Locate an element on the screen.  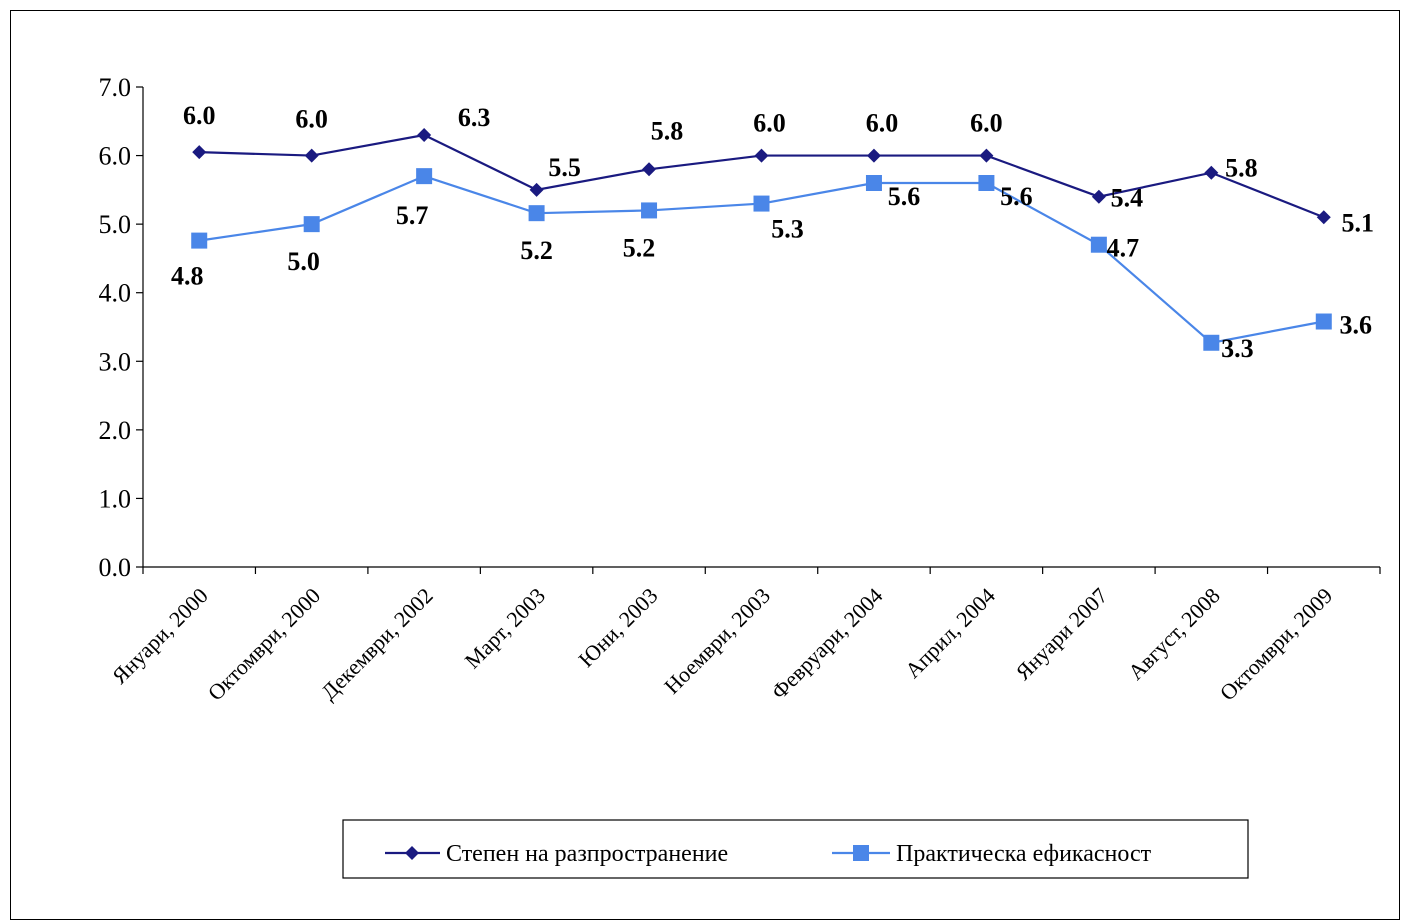
y-tick-label: 0.0 is located at coordinates (115, 567).